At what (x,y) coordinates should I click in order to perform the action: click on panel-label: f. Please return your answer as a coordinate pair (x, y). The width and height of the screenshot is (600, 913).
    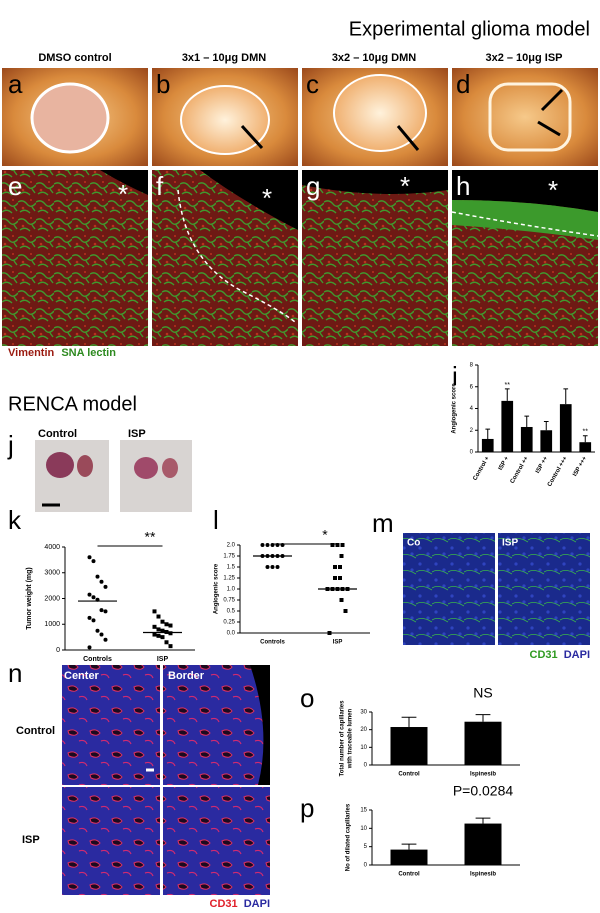
    Looking at the image, I should click on (160, 186).